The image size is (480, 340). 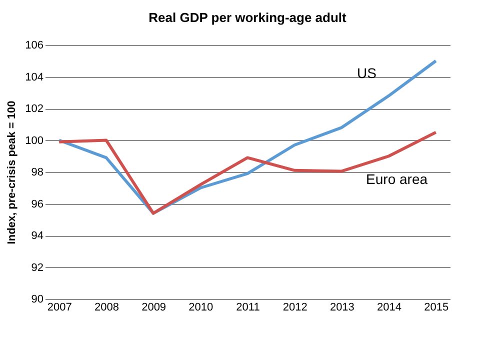 What do you see at coordinates (436, 308) in the screenshot?
I see `x-tick-label: 2015` at bounding box center [436, 308].